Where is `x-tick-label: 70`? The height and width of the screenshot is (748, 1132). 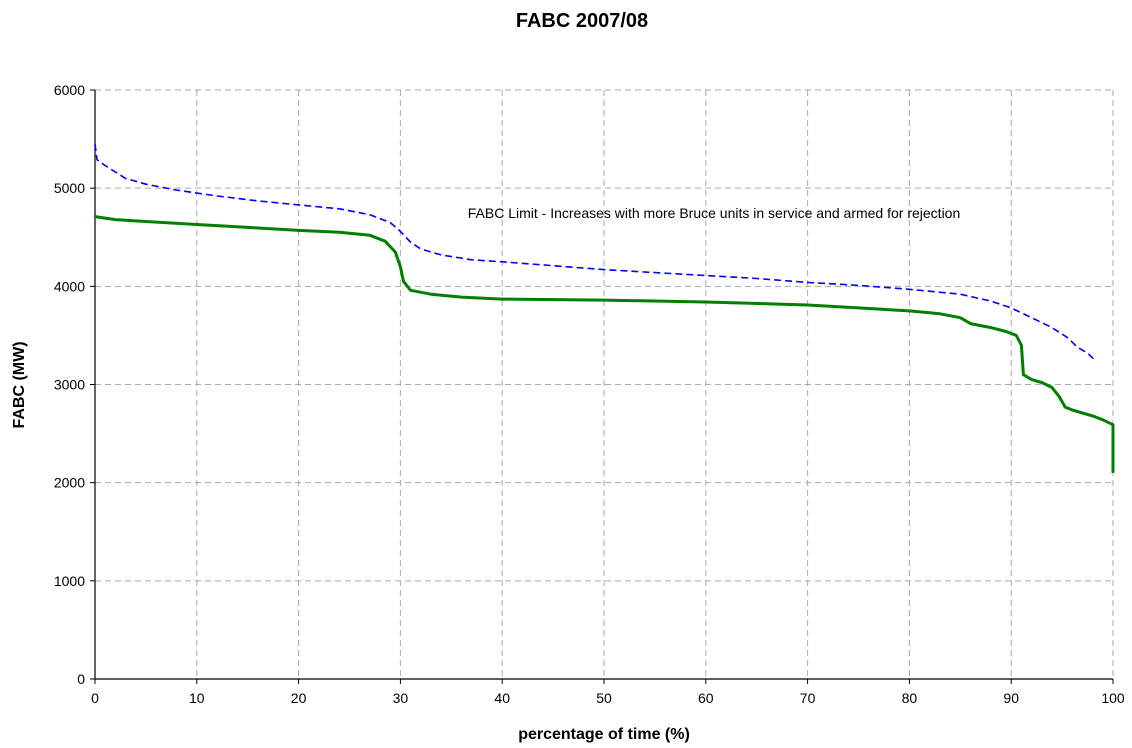
x-tick-label: 70 is located at coordinates (808, 698).